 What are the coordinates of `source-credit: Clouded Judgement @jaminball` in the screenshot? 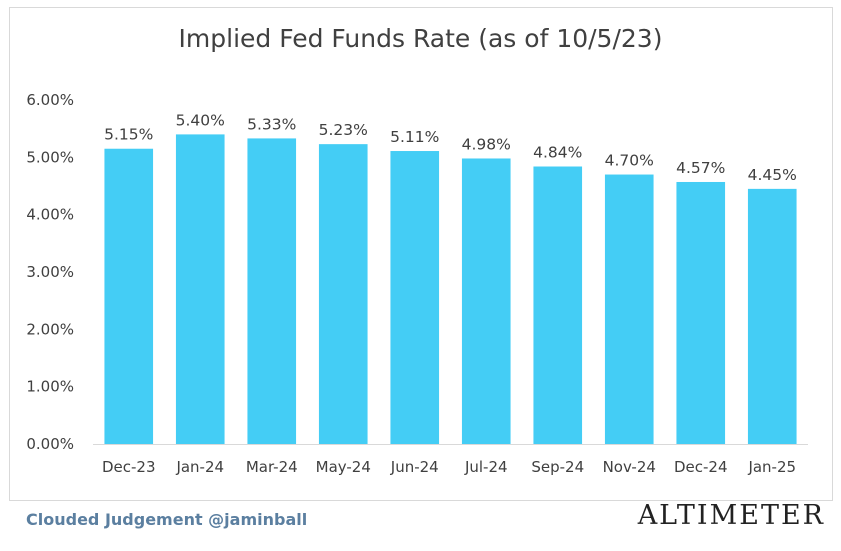 It's located at (167, 519).